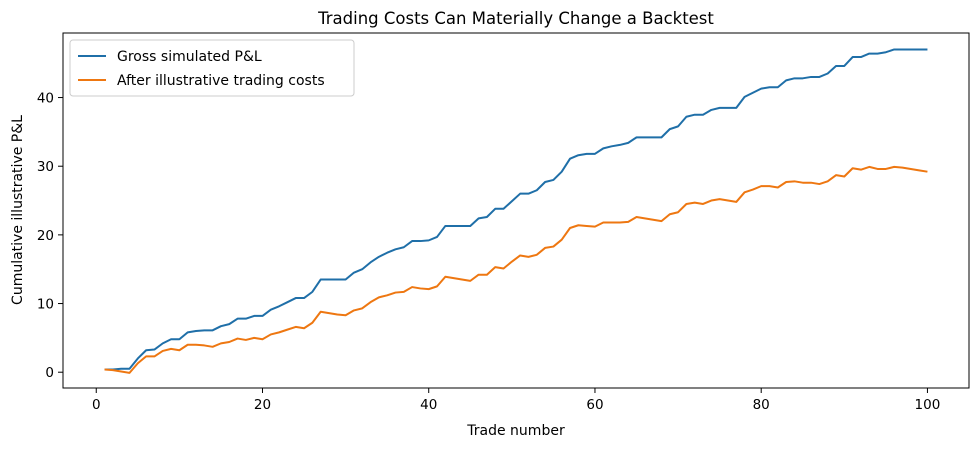  I want to click on legend-label-net: After illustrative trading costs, so click(221, 81).